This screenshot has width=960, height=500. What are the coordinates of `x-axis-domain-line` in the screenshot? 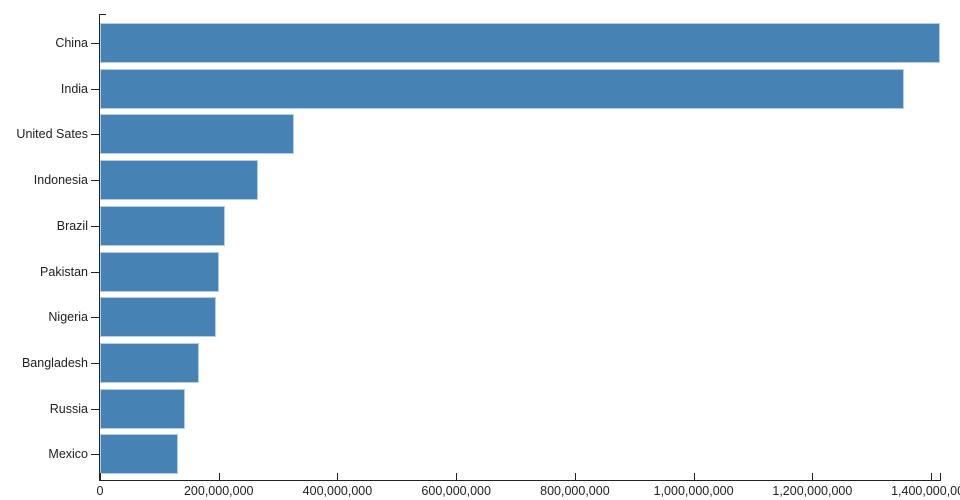 It's located at (520, 480).